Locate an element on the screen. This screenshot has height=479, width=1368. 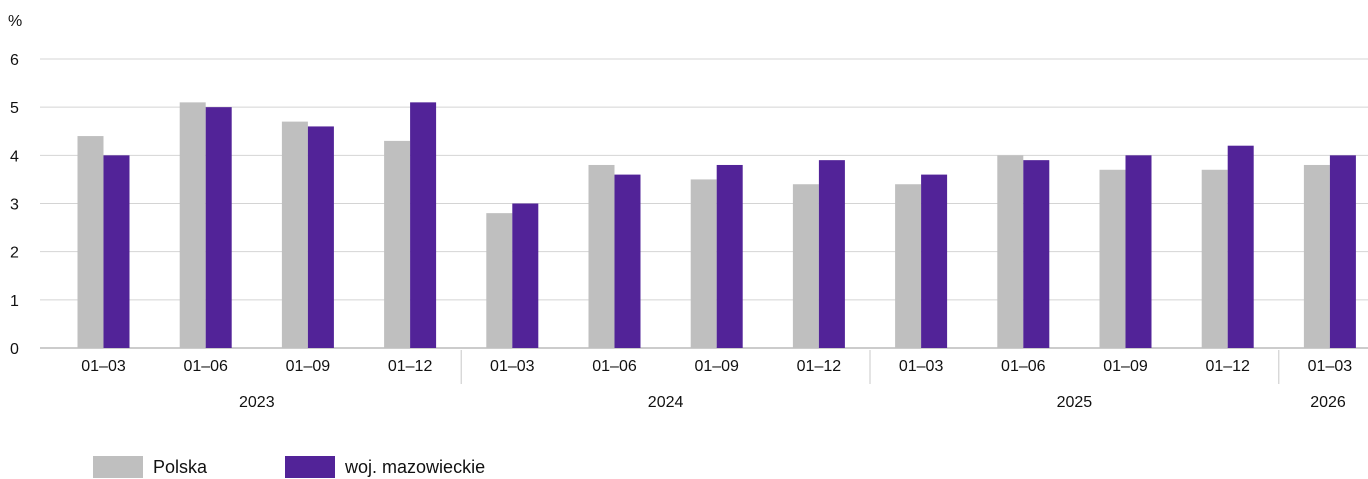
legend-label-polska: Polska is located at coordinates (180, 466).